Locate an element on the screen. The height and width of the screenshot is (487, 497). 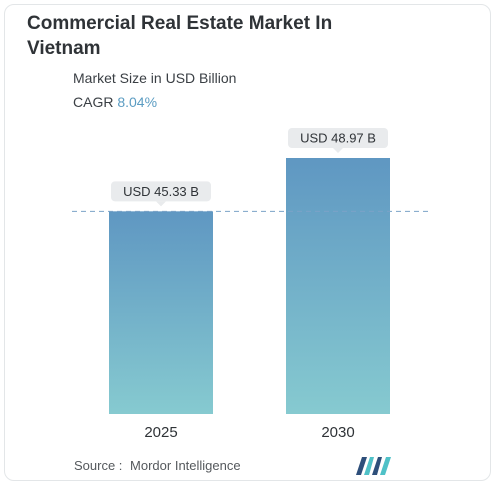
category-label-2025: 2025 is located at coordinates (160, 432).